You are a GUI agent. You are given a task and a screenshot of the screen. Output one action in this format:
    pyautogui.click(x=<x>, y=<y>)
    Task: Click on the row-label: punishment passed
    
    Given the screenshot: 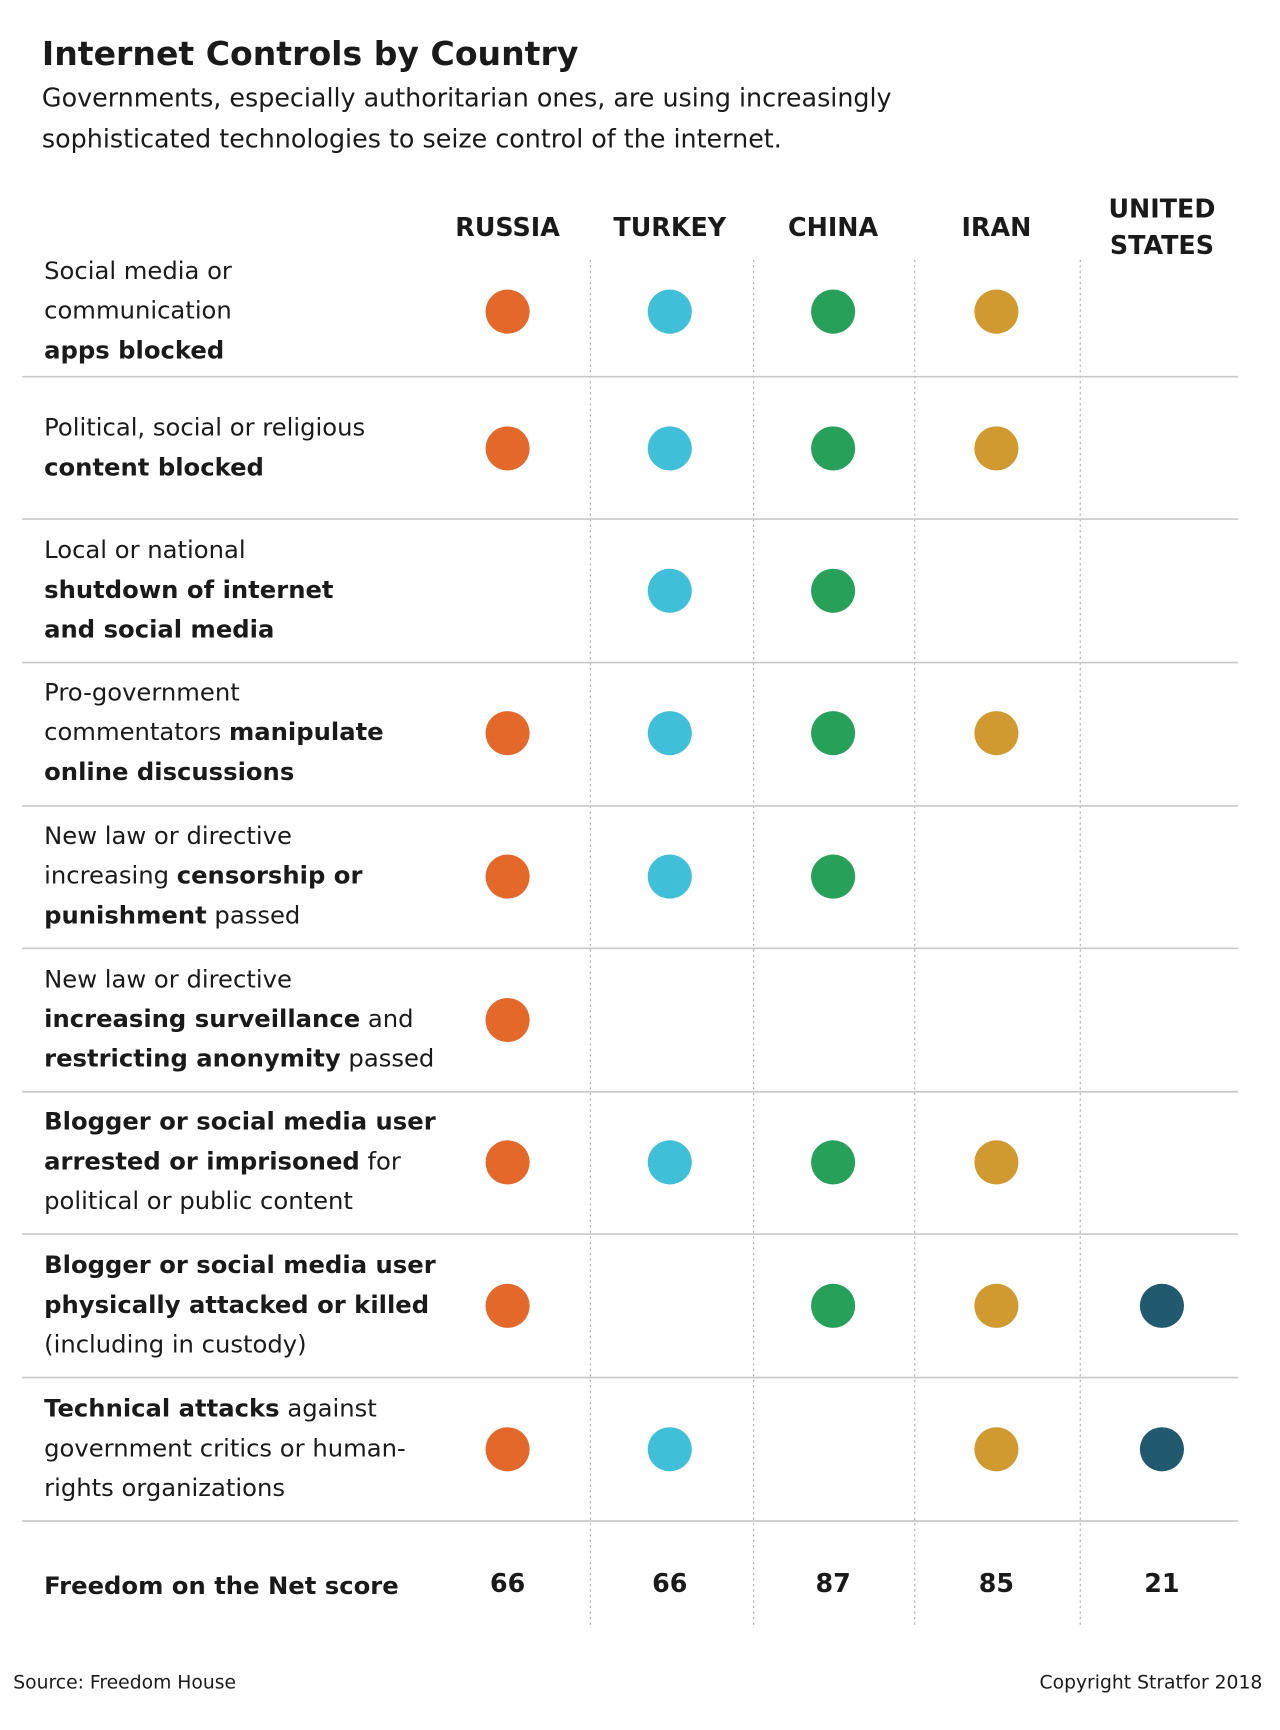 What is the action you would take?
    pyautogui.click(x=172, y=914)
    